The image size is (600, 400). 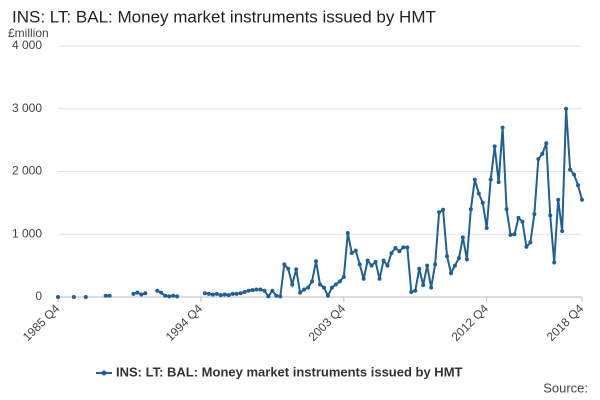 I want to click on y-axis-label: £million, so click(x=28, y=33).